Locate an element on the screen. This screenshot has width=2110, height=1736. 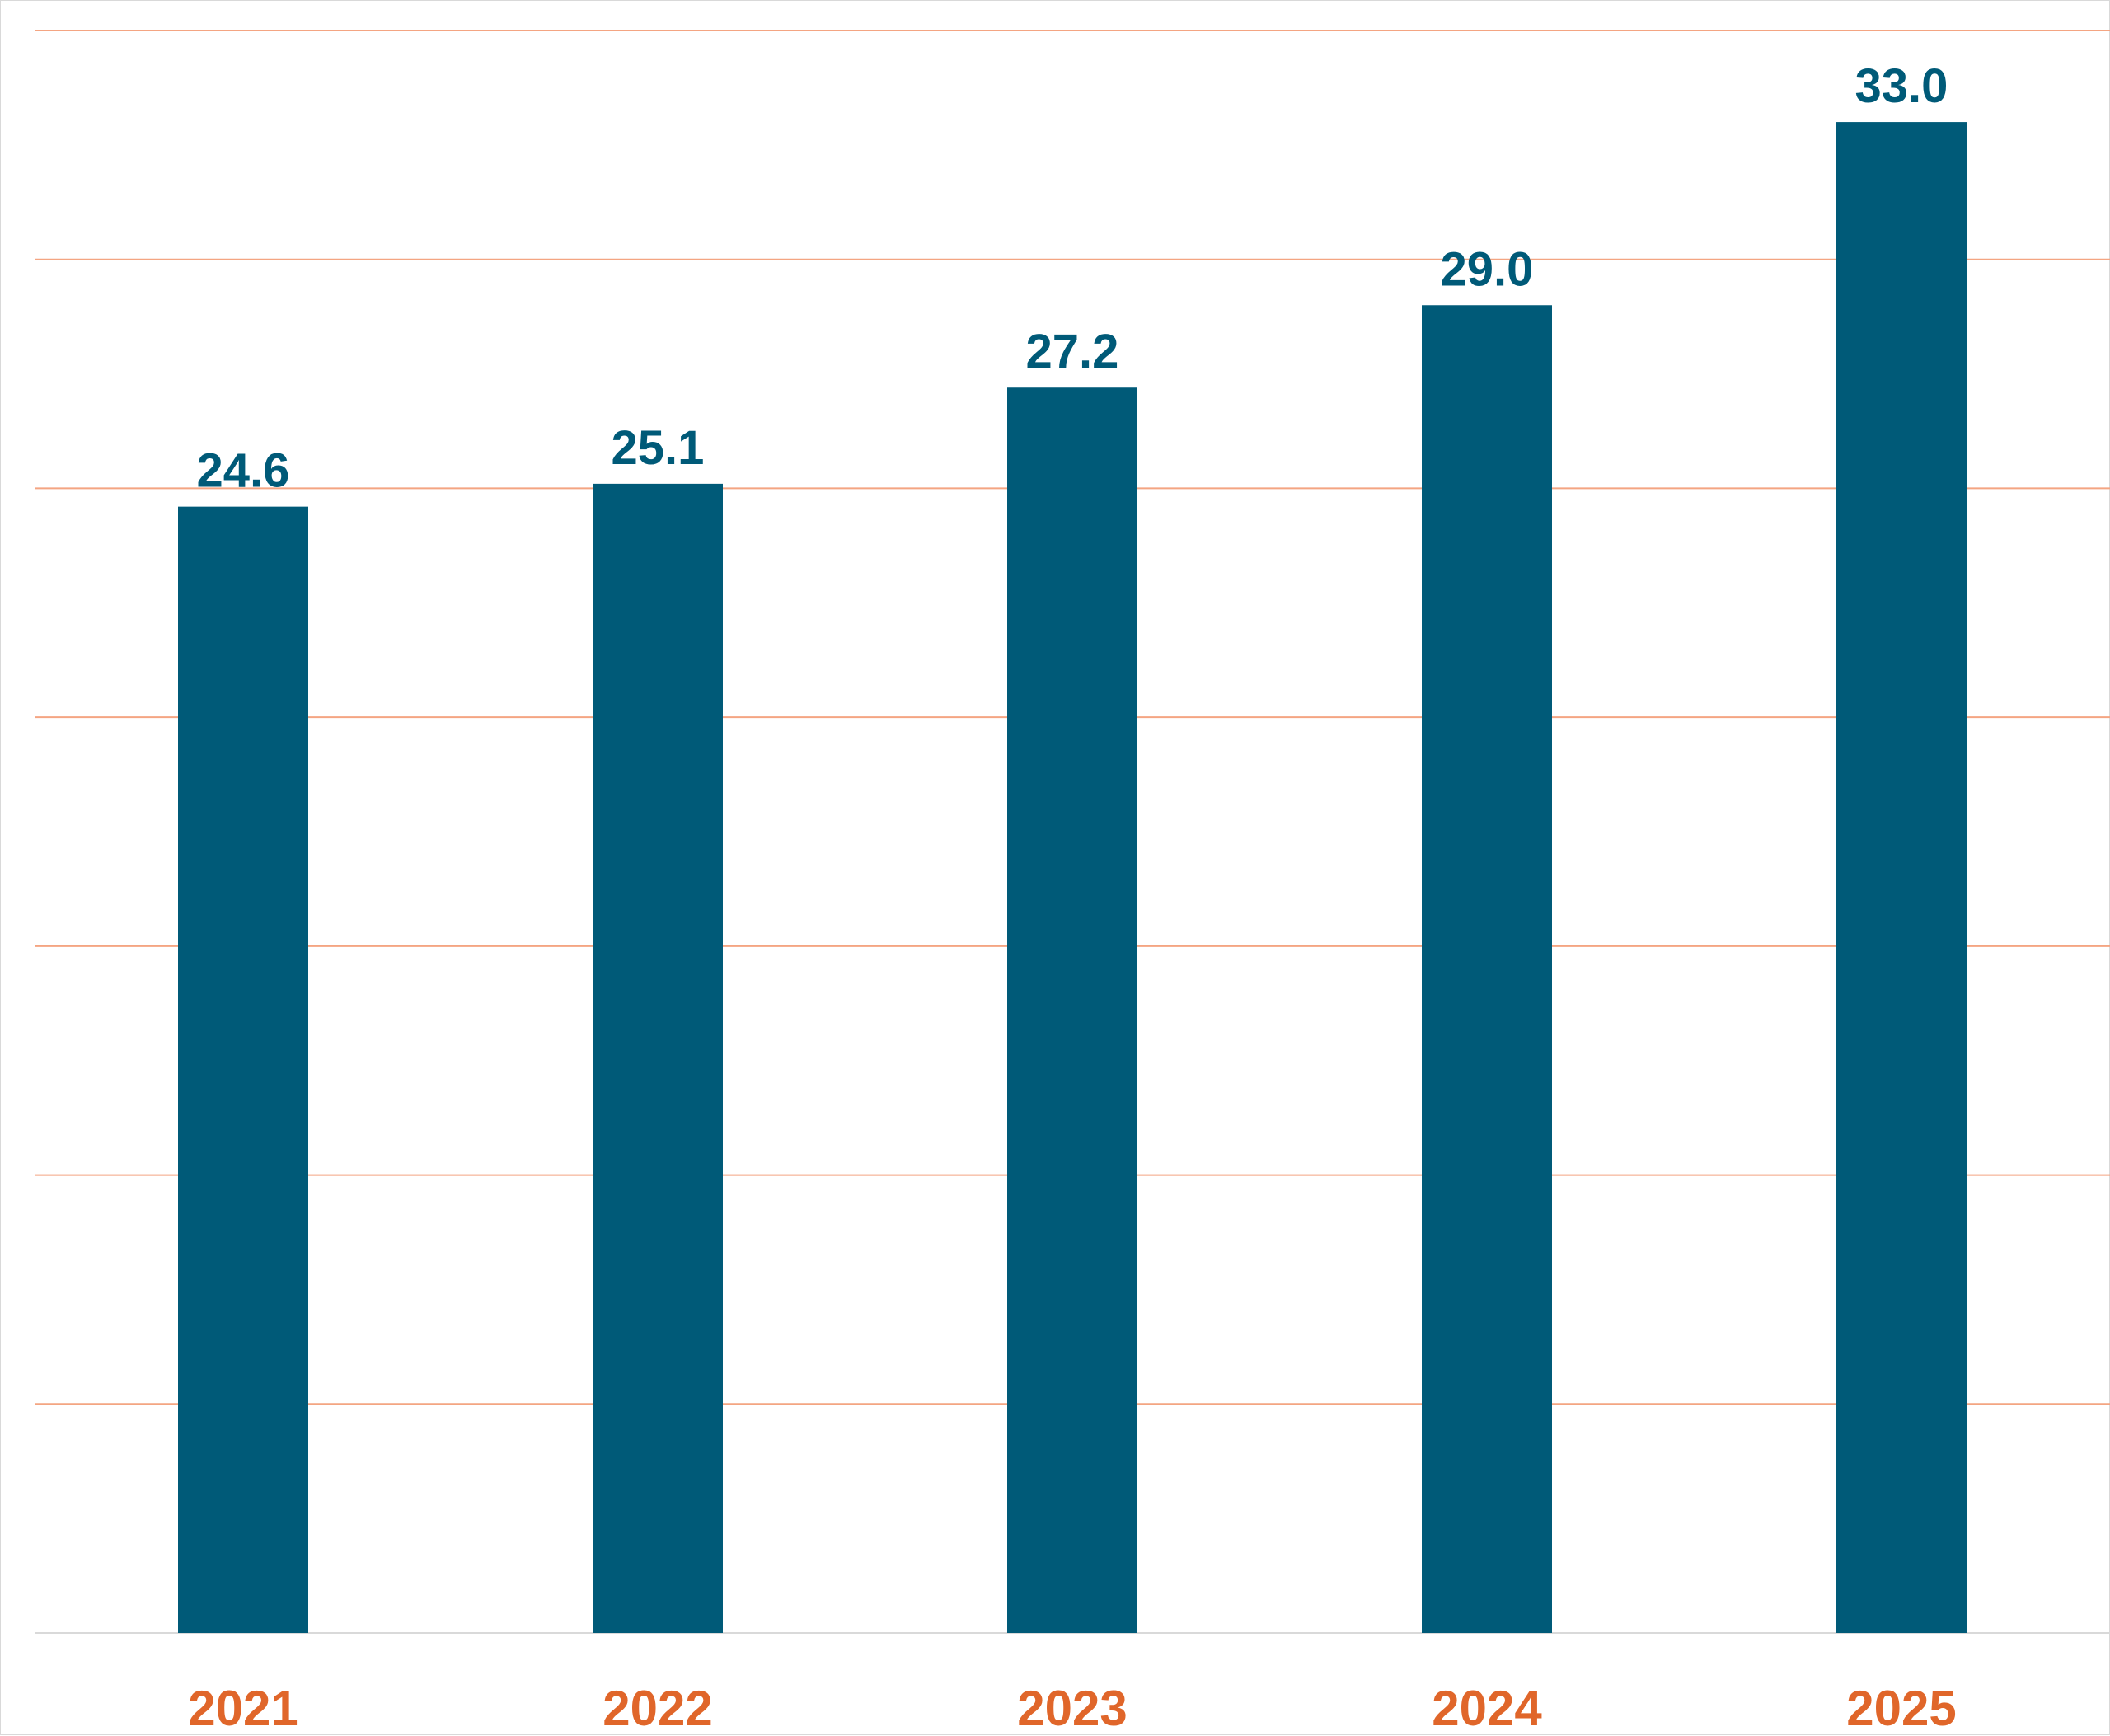
data-label-2024: 29.0 is located at coordinates (1488, 269).